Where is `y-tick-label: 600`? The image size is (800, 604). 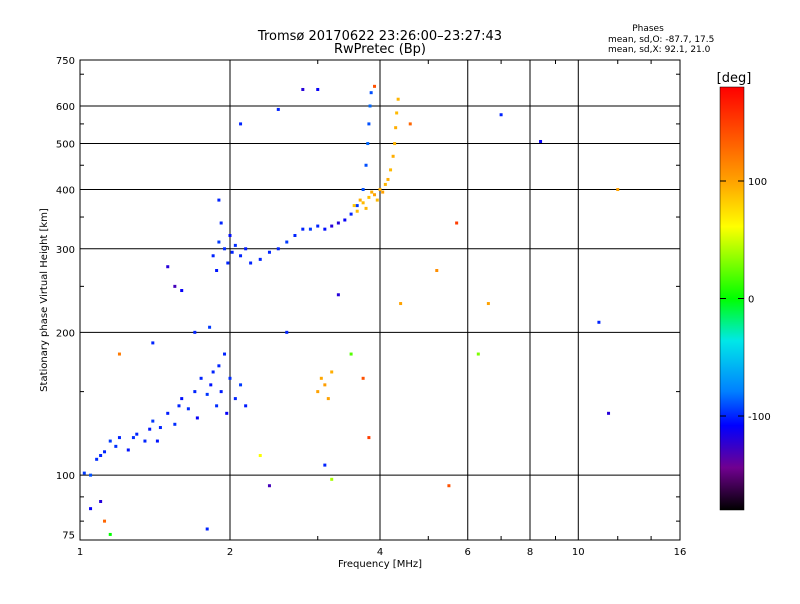 y-tick-label: 600 is located at coordinates (65, 107).